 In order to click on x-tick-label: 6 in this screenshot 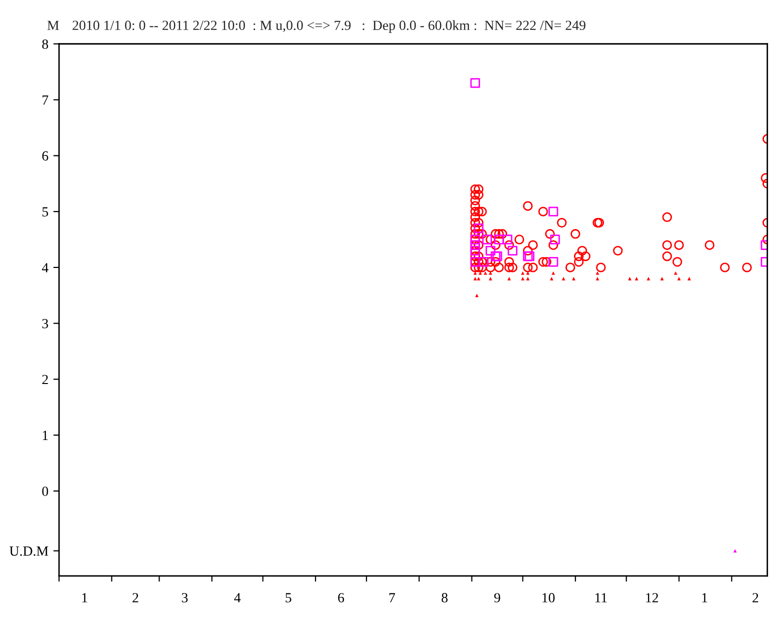, I will do `click(341, 597)`.